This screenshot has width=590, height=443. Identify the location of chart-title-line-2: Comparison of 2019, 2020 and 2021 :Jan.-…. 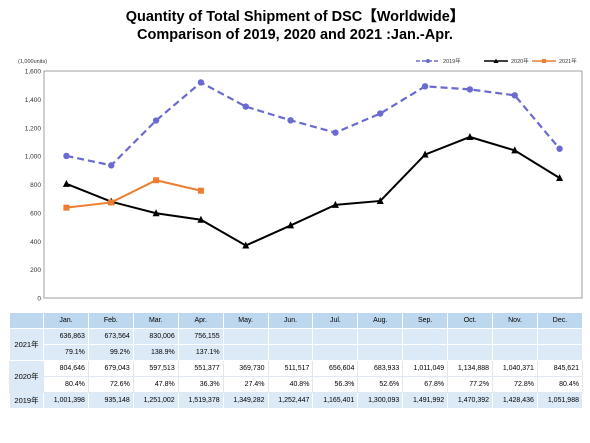
(295, 35).